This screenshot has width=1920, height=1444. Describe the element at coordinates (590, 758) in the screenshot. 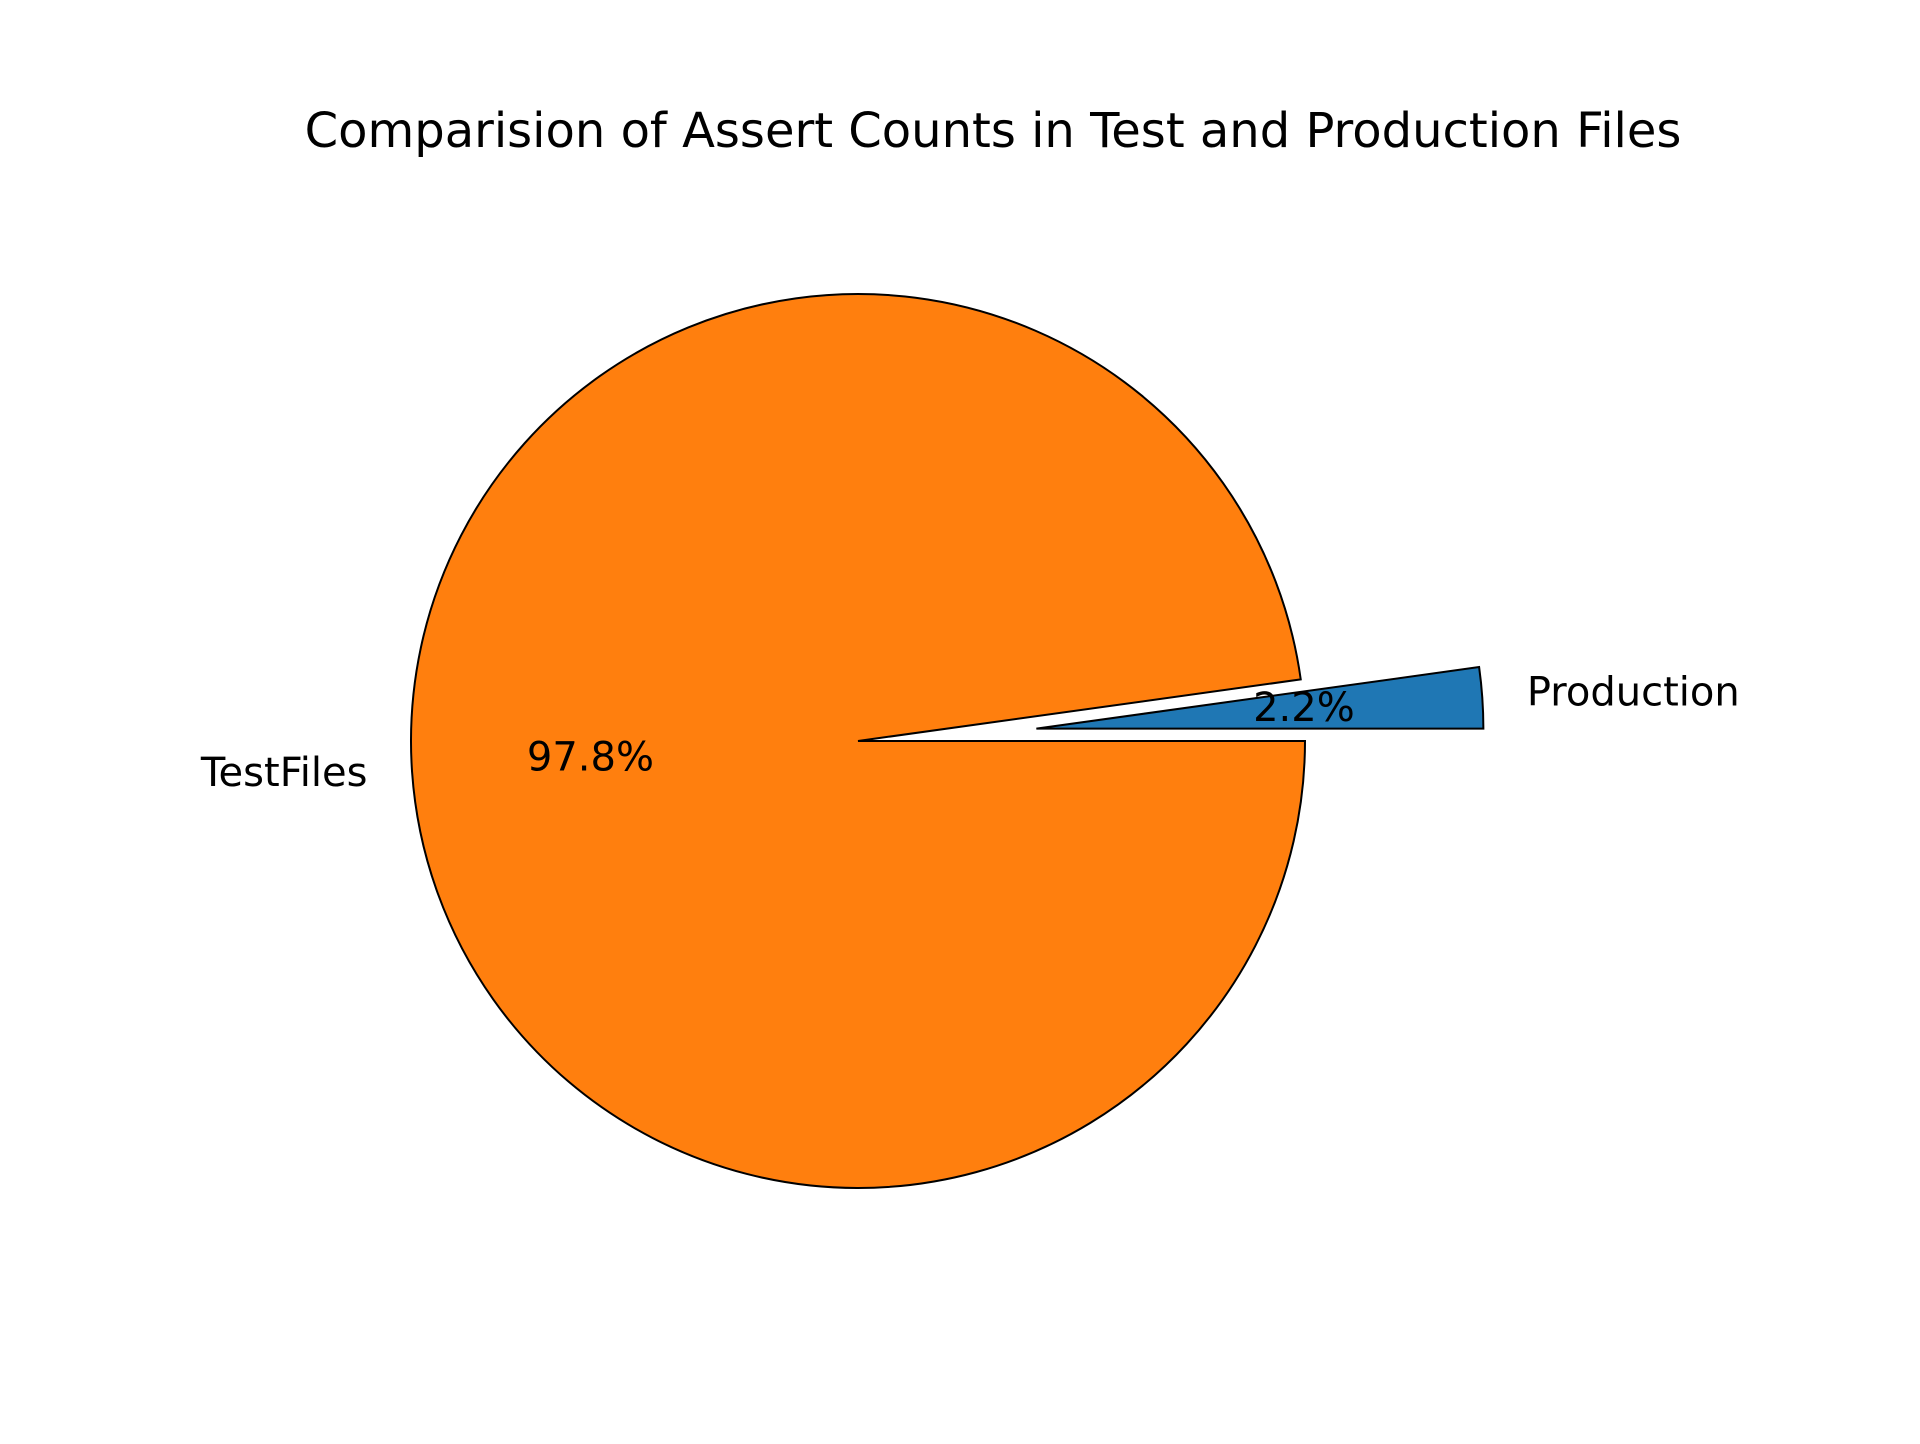

I see `slice-percent-testfiles: 97.8%` at that location.